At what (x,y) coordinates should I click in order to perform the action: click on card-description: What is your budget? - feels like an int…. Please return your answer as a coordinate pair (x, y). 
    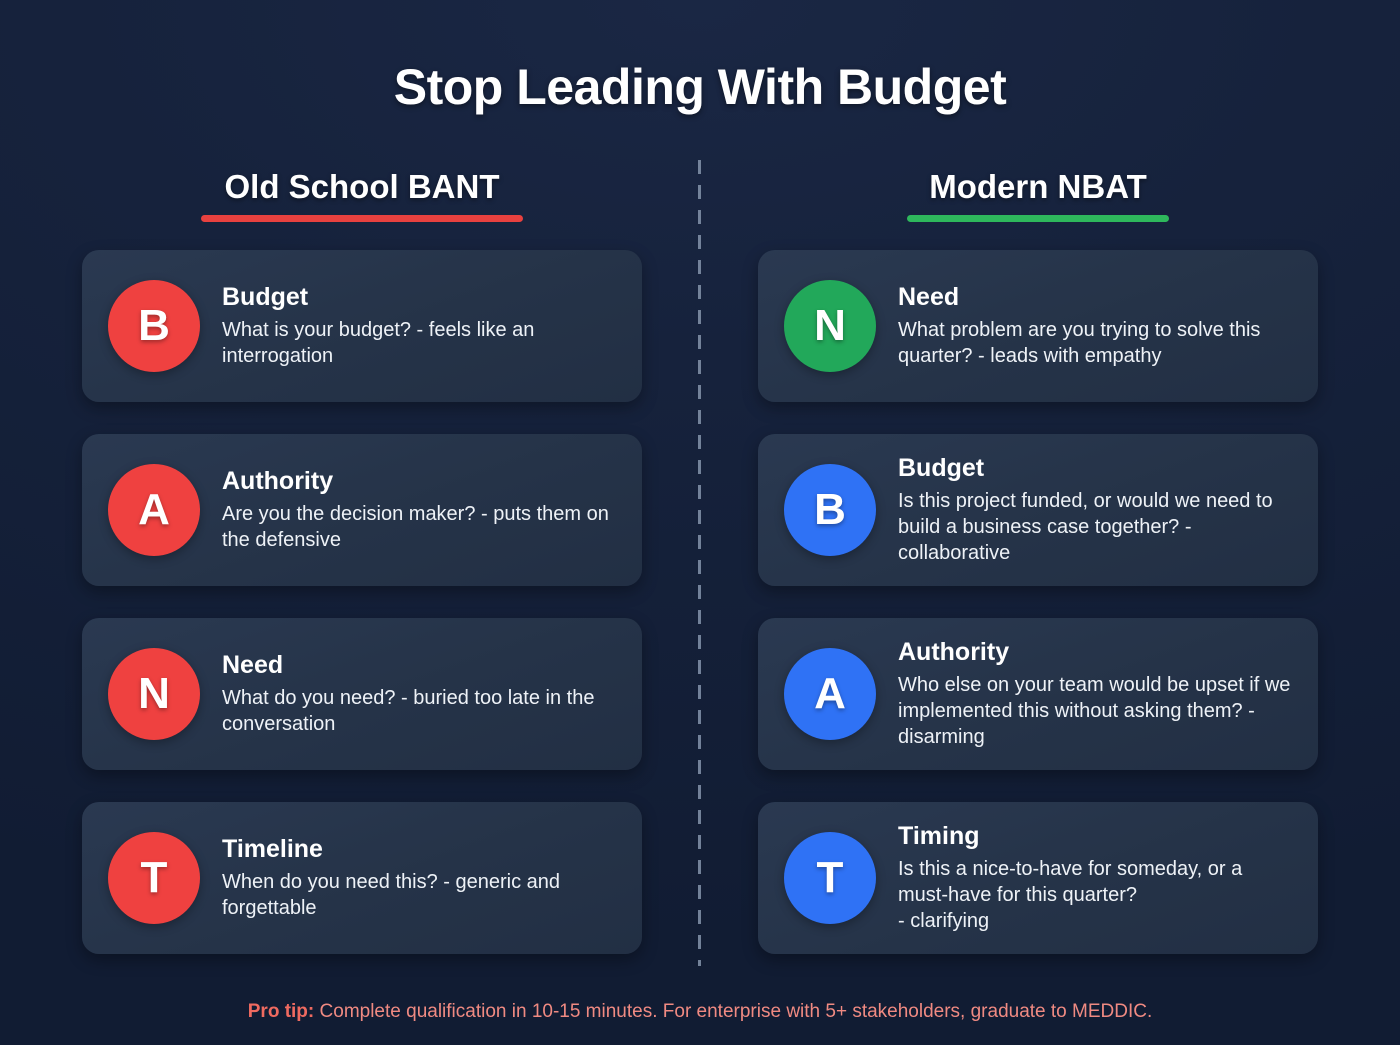
    Looking at the image, I should click on (378, 342).